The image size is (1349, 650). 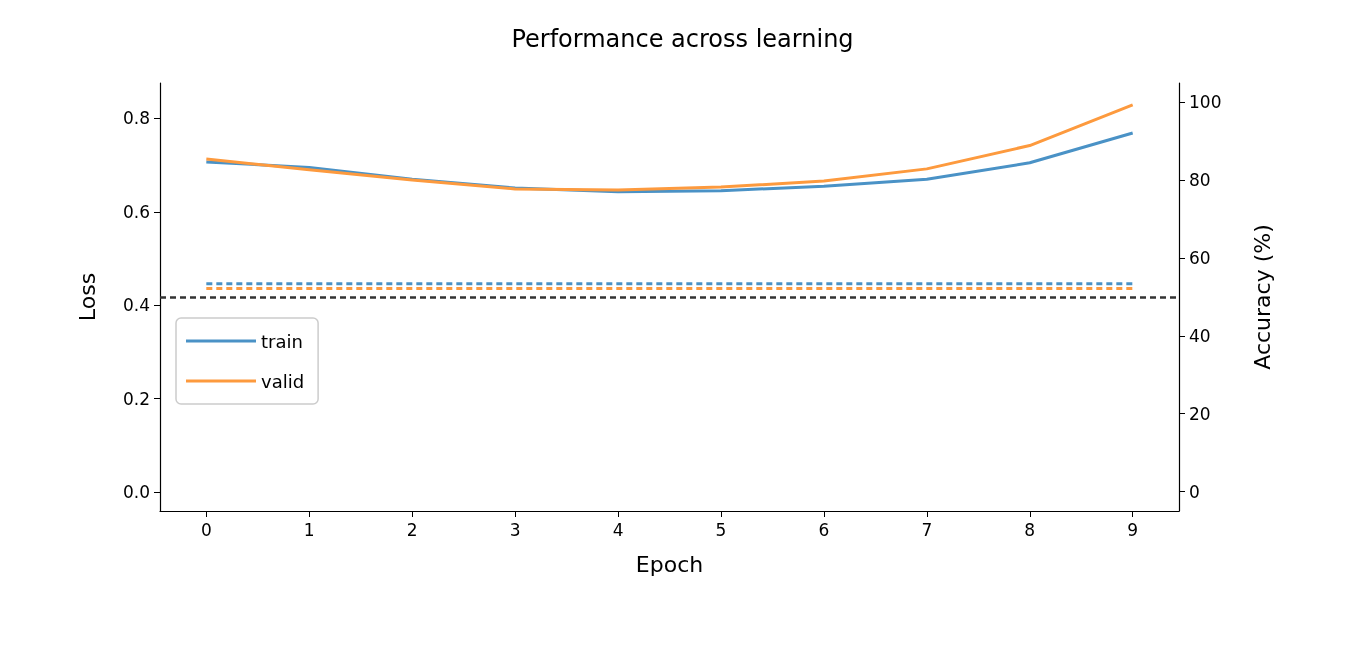 What do you see at coordinates (87, 297) in the screenshot?
I see `y-axis-title: Loss` at bounding box center [87, 297].